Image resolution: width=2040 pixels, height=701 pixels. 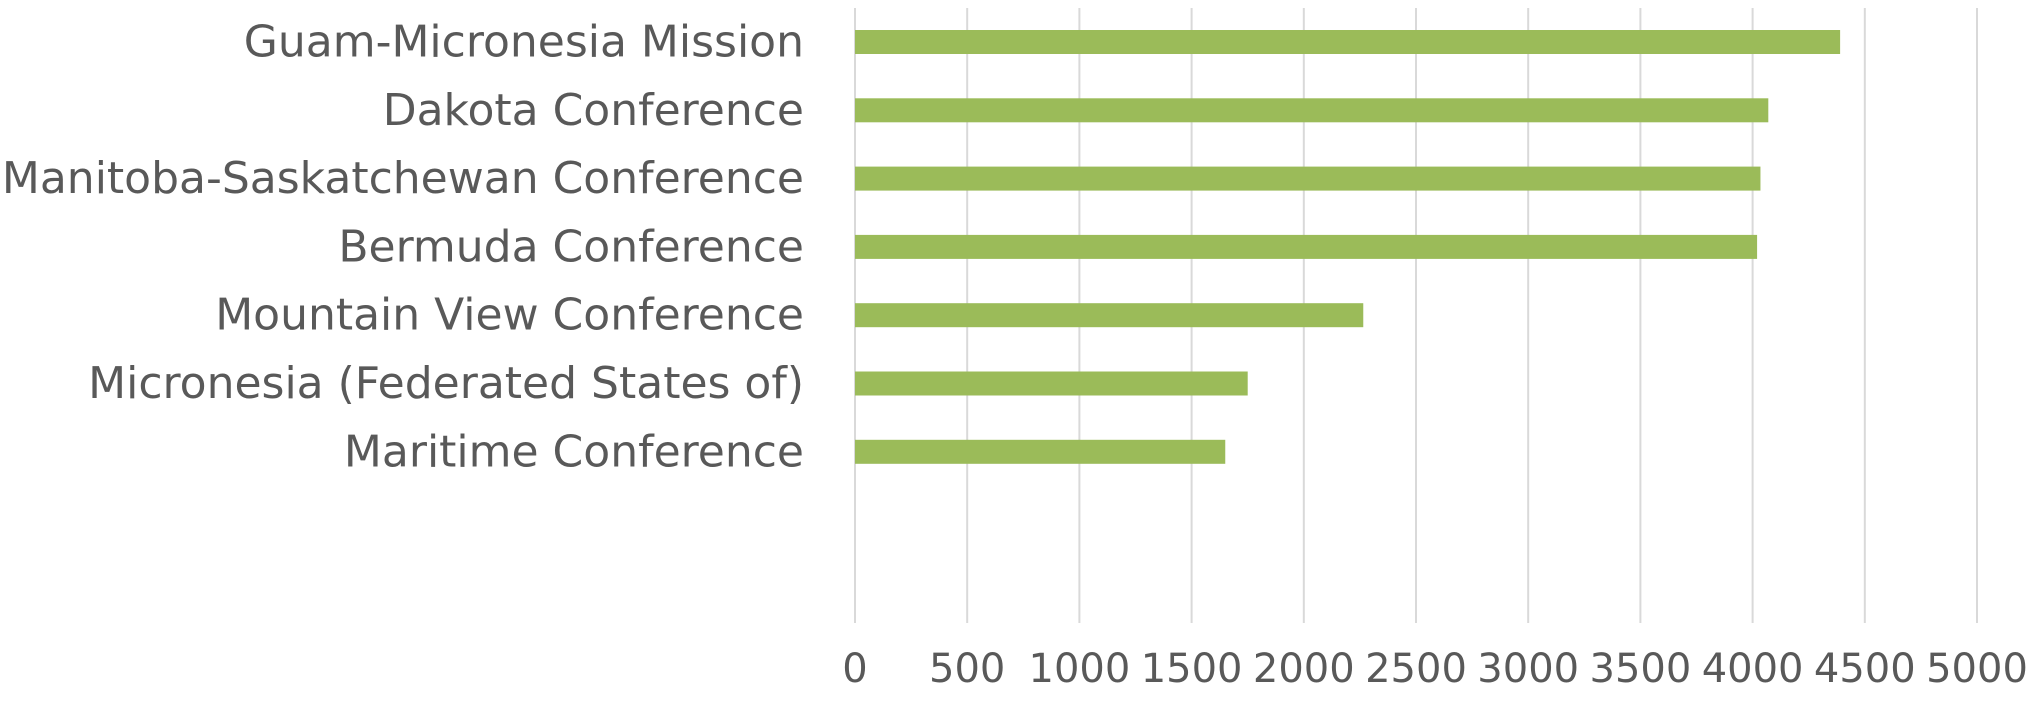 I want to click on category-label: Maritime Conference, so click(x=574, y=451).